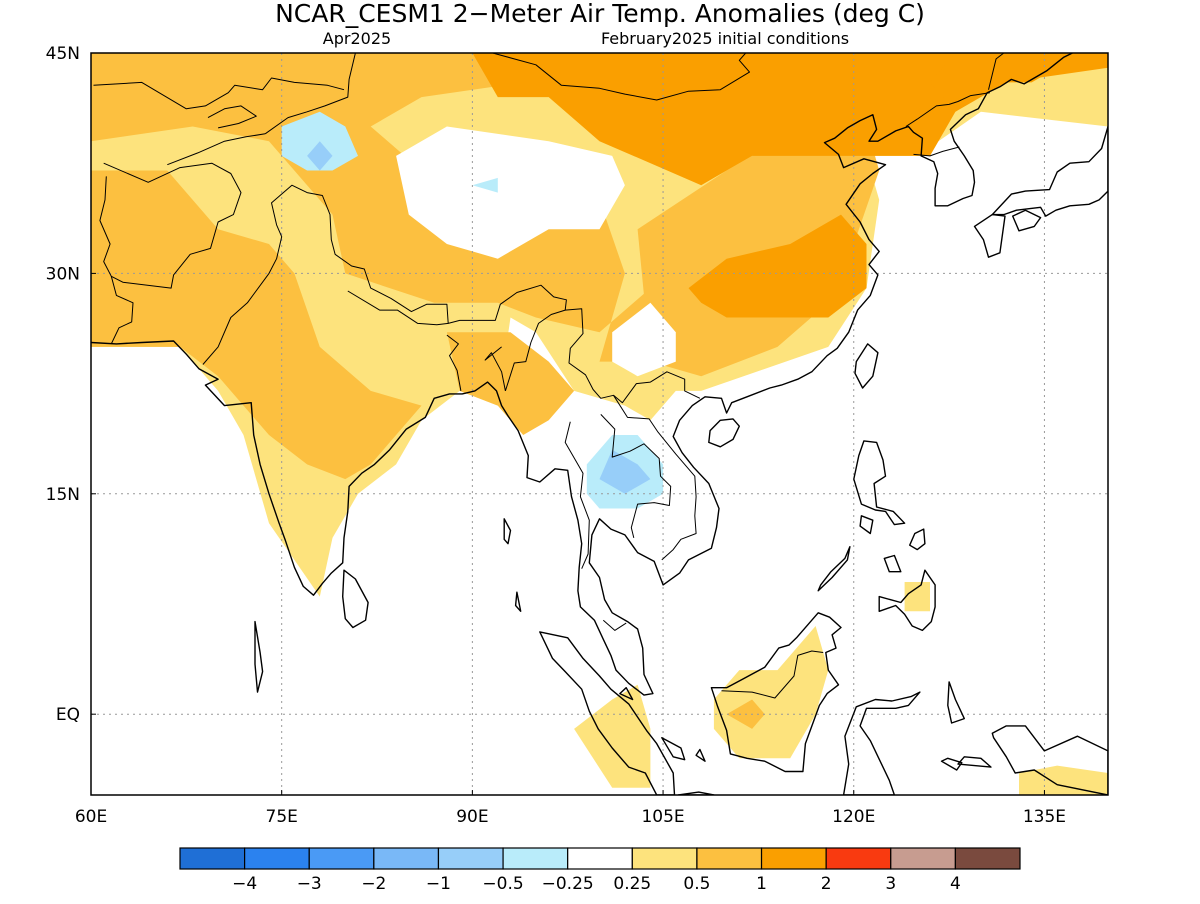 This screenshot has height=904, width=1200. What do you see at coordinates (570, 808) in the screenshot?
I see `longitude-axis: 60E 75E 90E 105E 120E 135E` at bounding box center [570, 808].